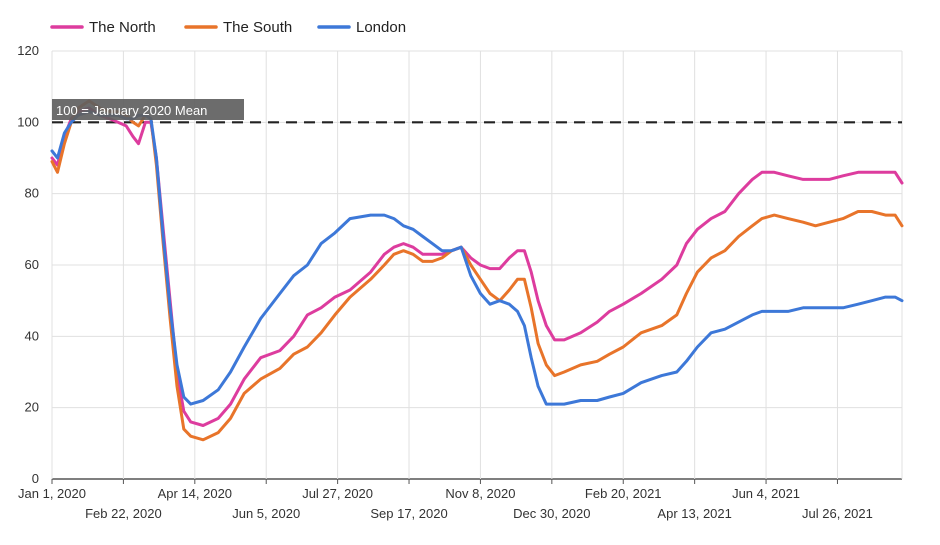  I want to click on x-tick-label: Feb 20, 2021, so click(623, 493).